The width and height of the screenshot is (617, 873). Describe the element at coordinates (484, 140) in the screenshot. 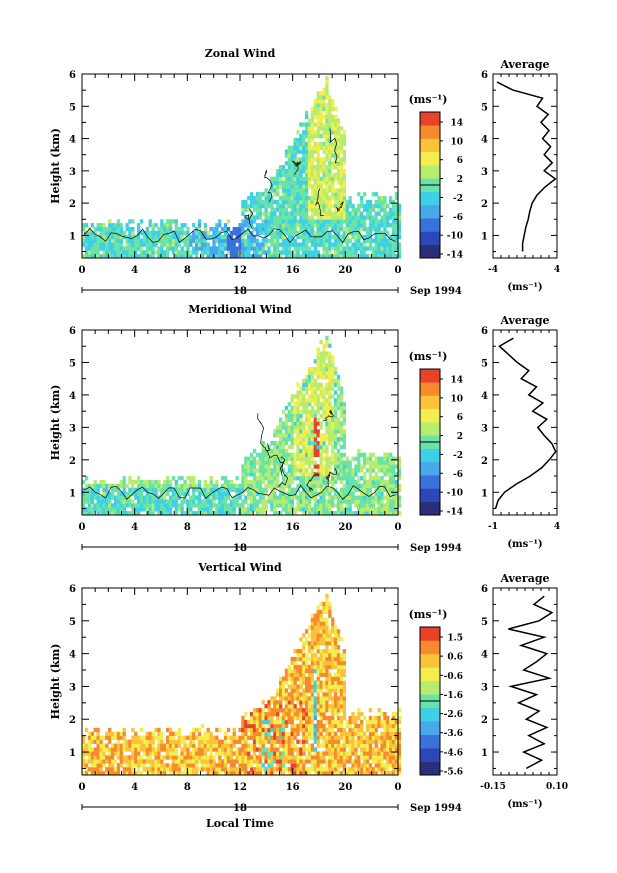

I see `profile-y-tick-label: 4` at that location.